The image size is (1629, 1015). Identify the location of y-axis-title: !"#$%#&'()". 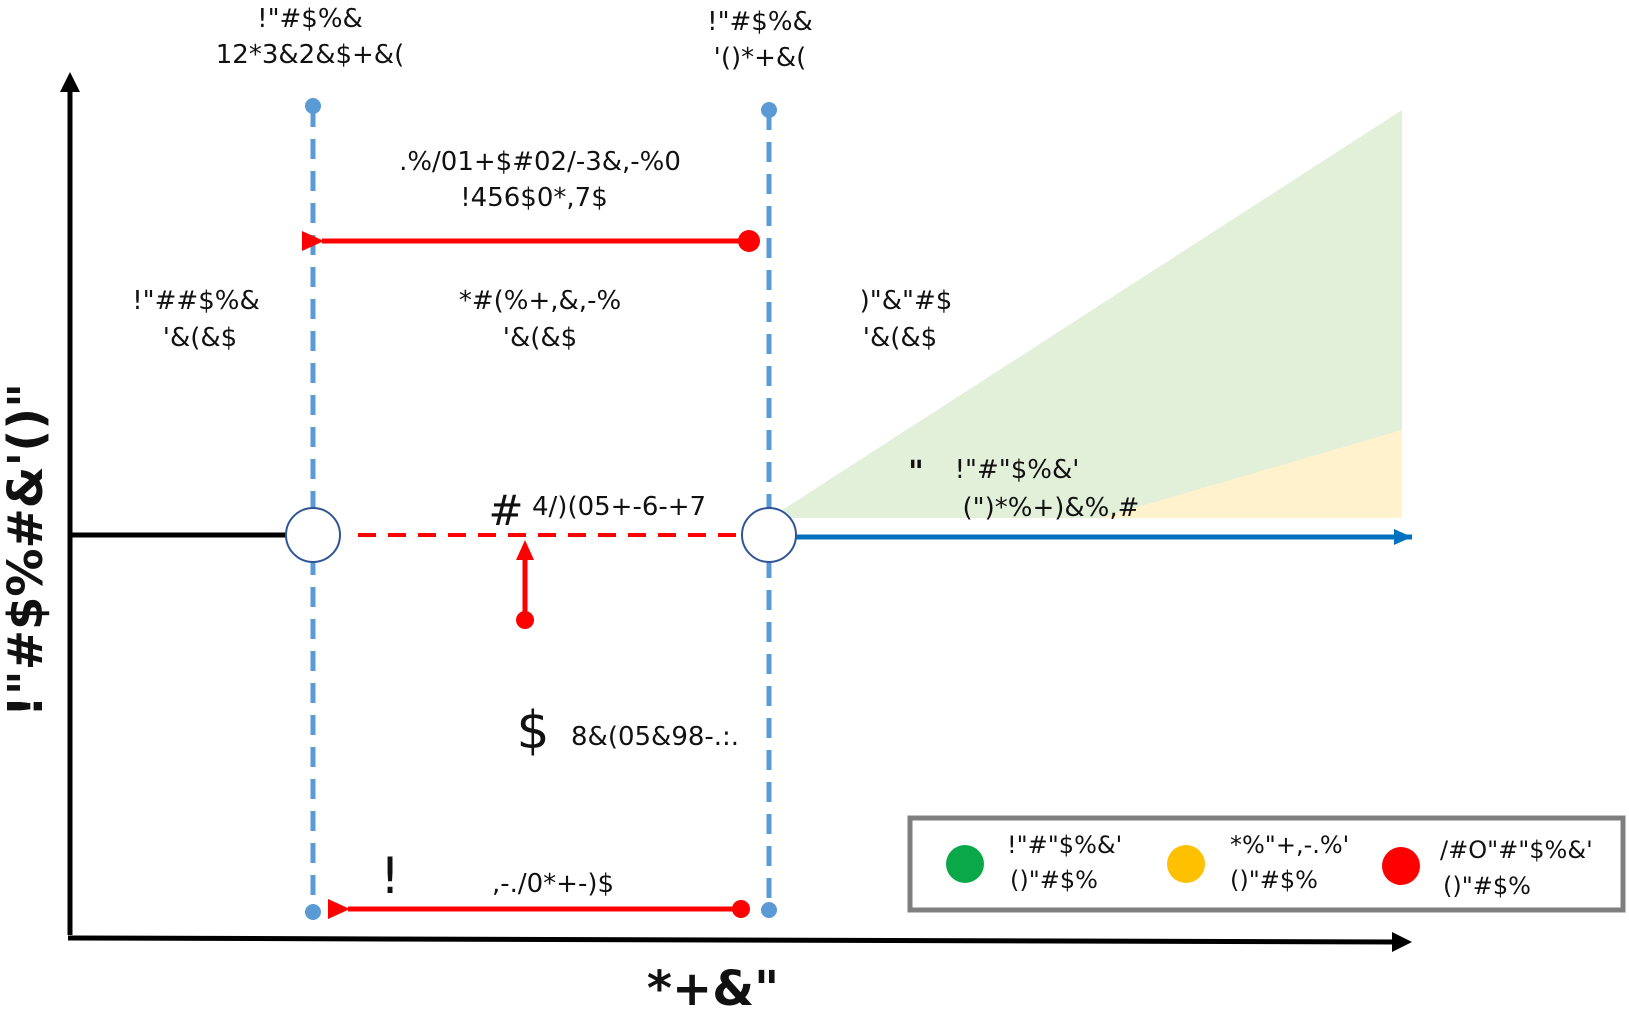
(27, 550).